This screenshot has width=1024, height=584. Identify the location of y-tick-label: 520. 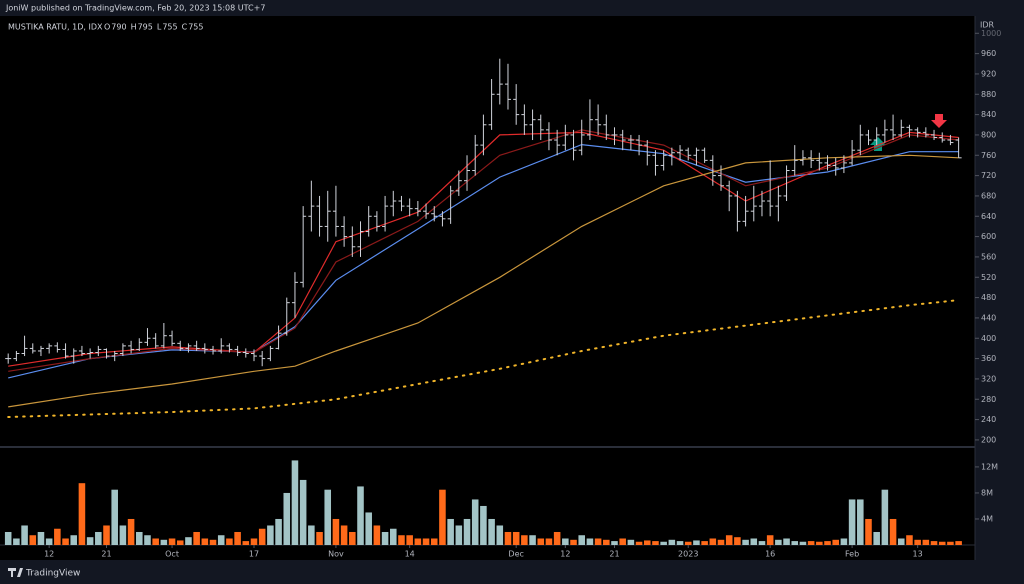
(988, 277).